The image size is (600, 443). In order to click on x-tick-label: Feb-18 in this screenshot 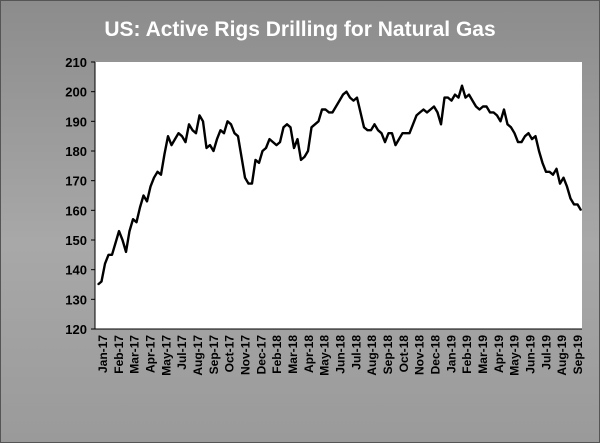, I will do `click(277, 354)`.